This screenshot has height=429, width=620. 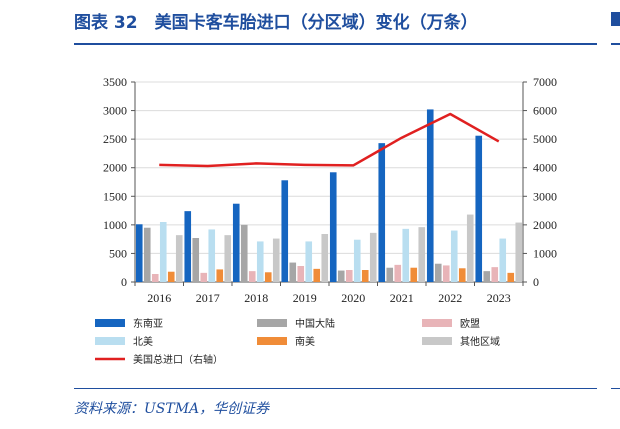 What do you see at coordinates (118, 253) in the screenshot?
I see `y-tick-label: 500` at bounding box center [118, 253].